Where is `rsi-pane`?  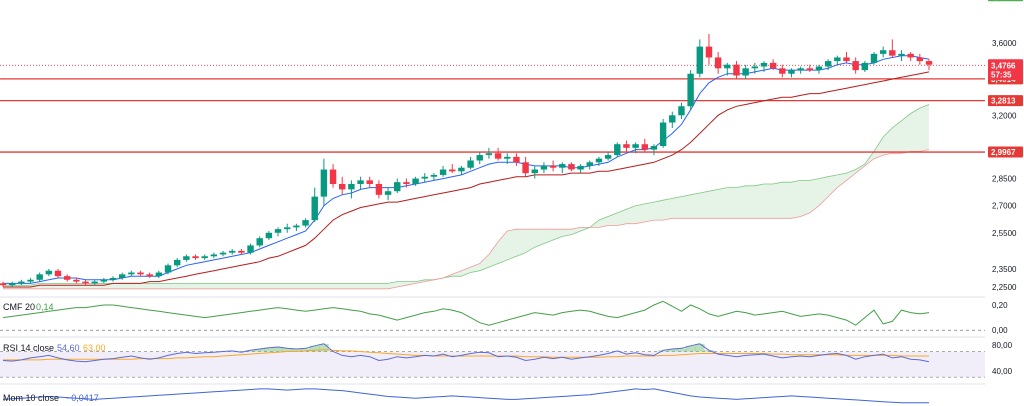
rsi-pane is located at coordinates (492, 360).